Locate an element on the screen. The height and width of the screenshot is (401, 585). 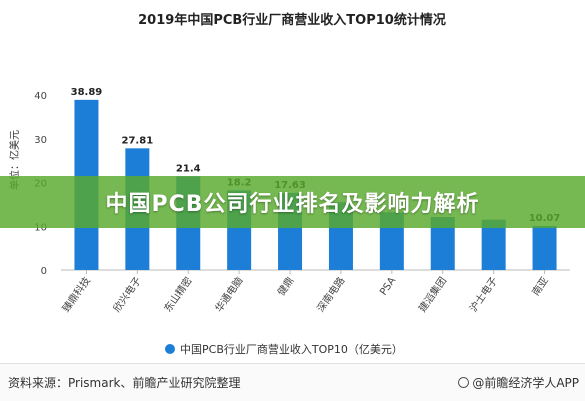
x-tick-label: 沪士电子 is located at coordinates (484, 294).